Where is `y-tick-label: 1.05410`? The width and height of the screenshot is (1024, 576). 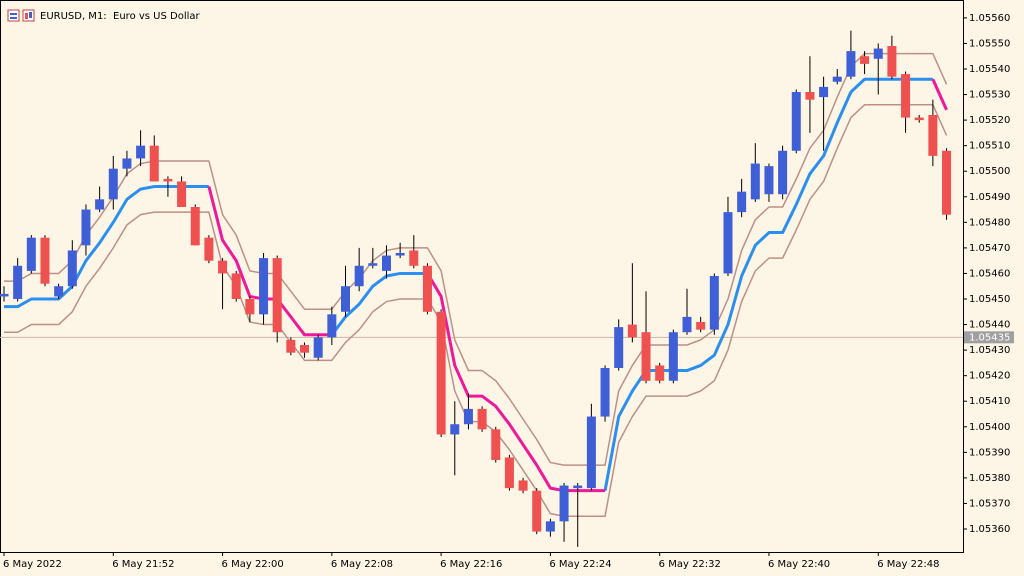
y-tick-label: 1.05410 is located at coordinates (989, 401).